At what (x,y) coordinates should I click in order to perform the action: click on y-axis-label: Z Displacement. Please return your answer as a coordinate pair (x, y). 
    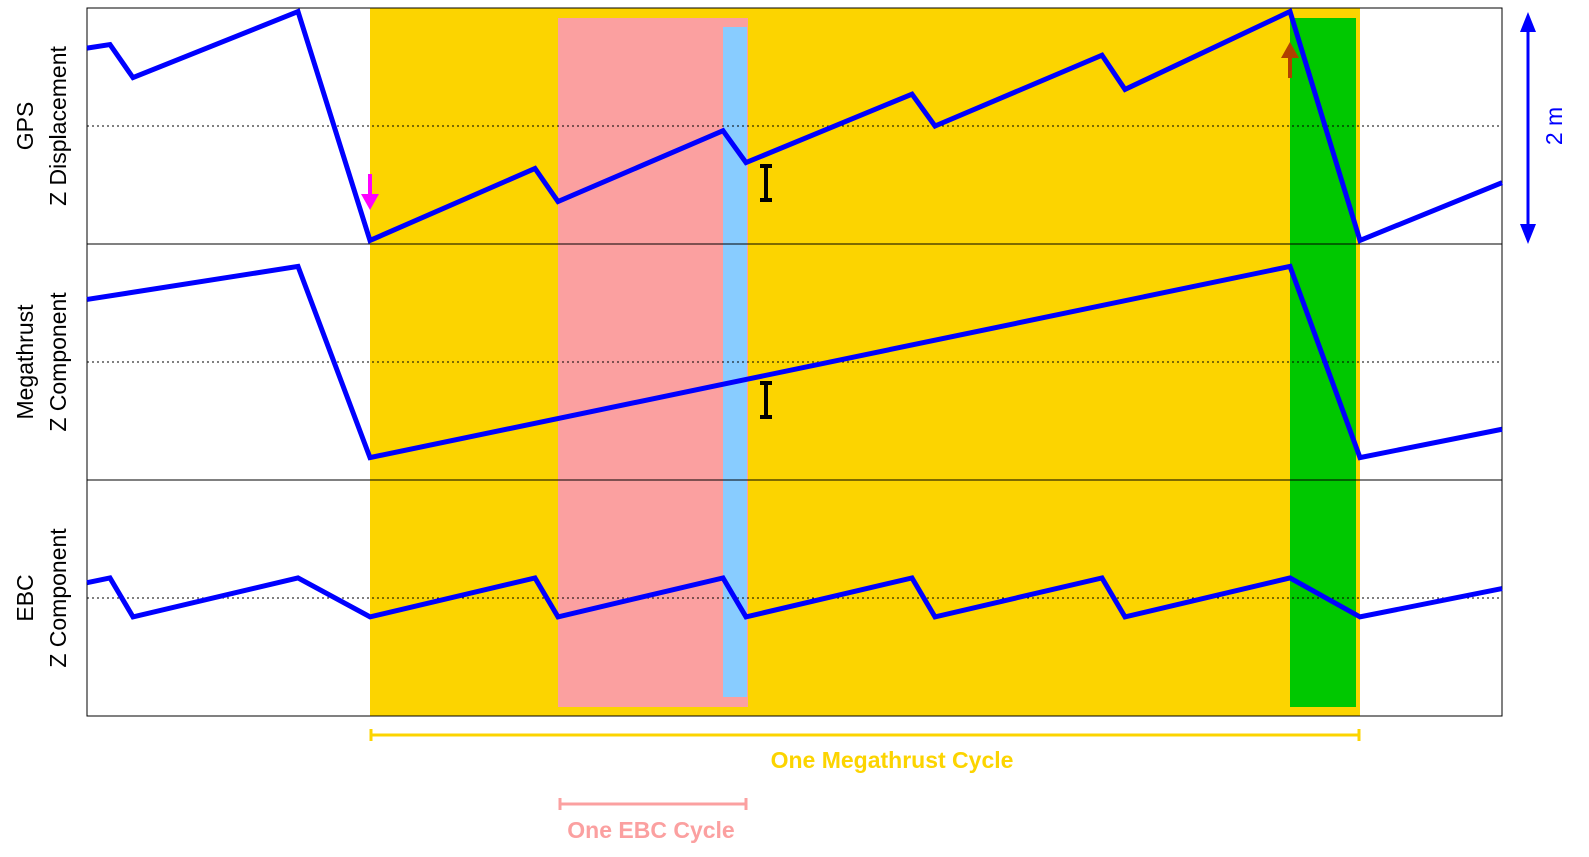
    Looking at the image, I should click on (58, 126).